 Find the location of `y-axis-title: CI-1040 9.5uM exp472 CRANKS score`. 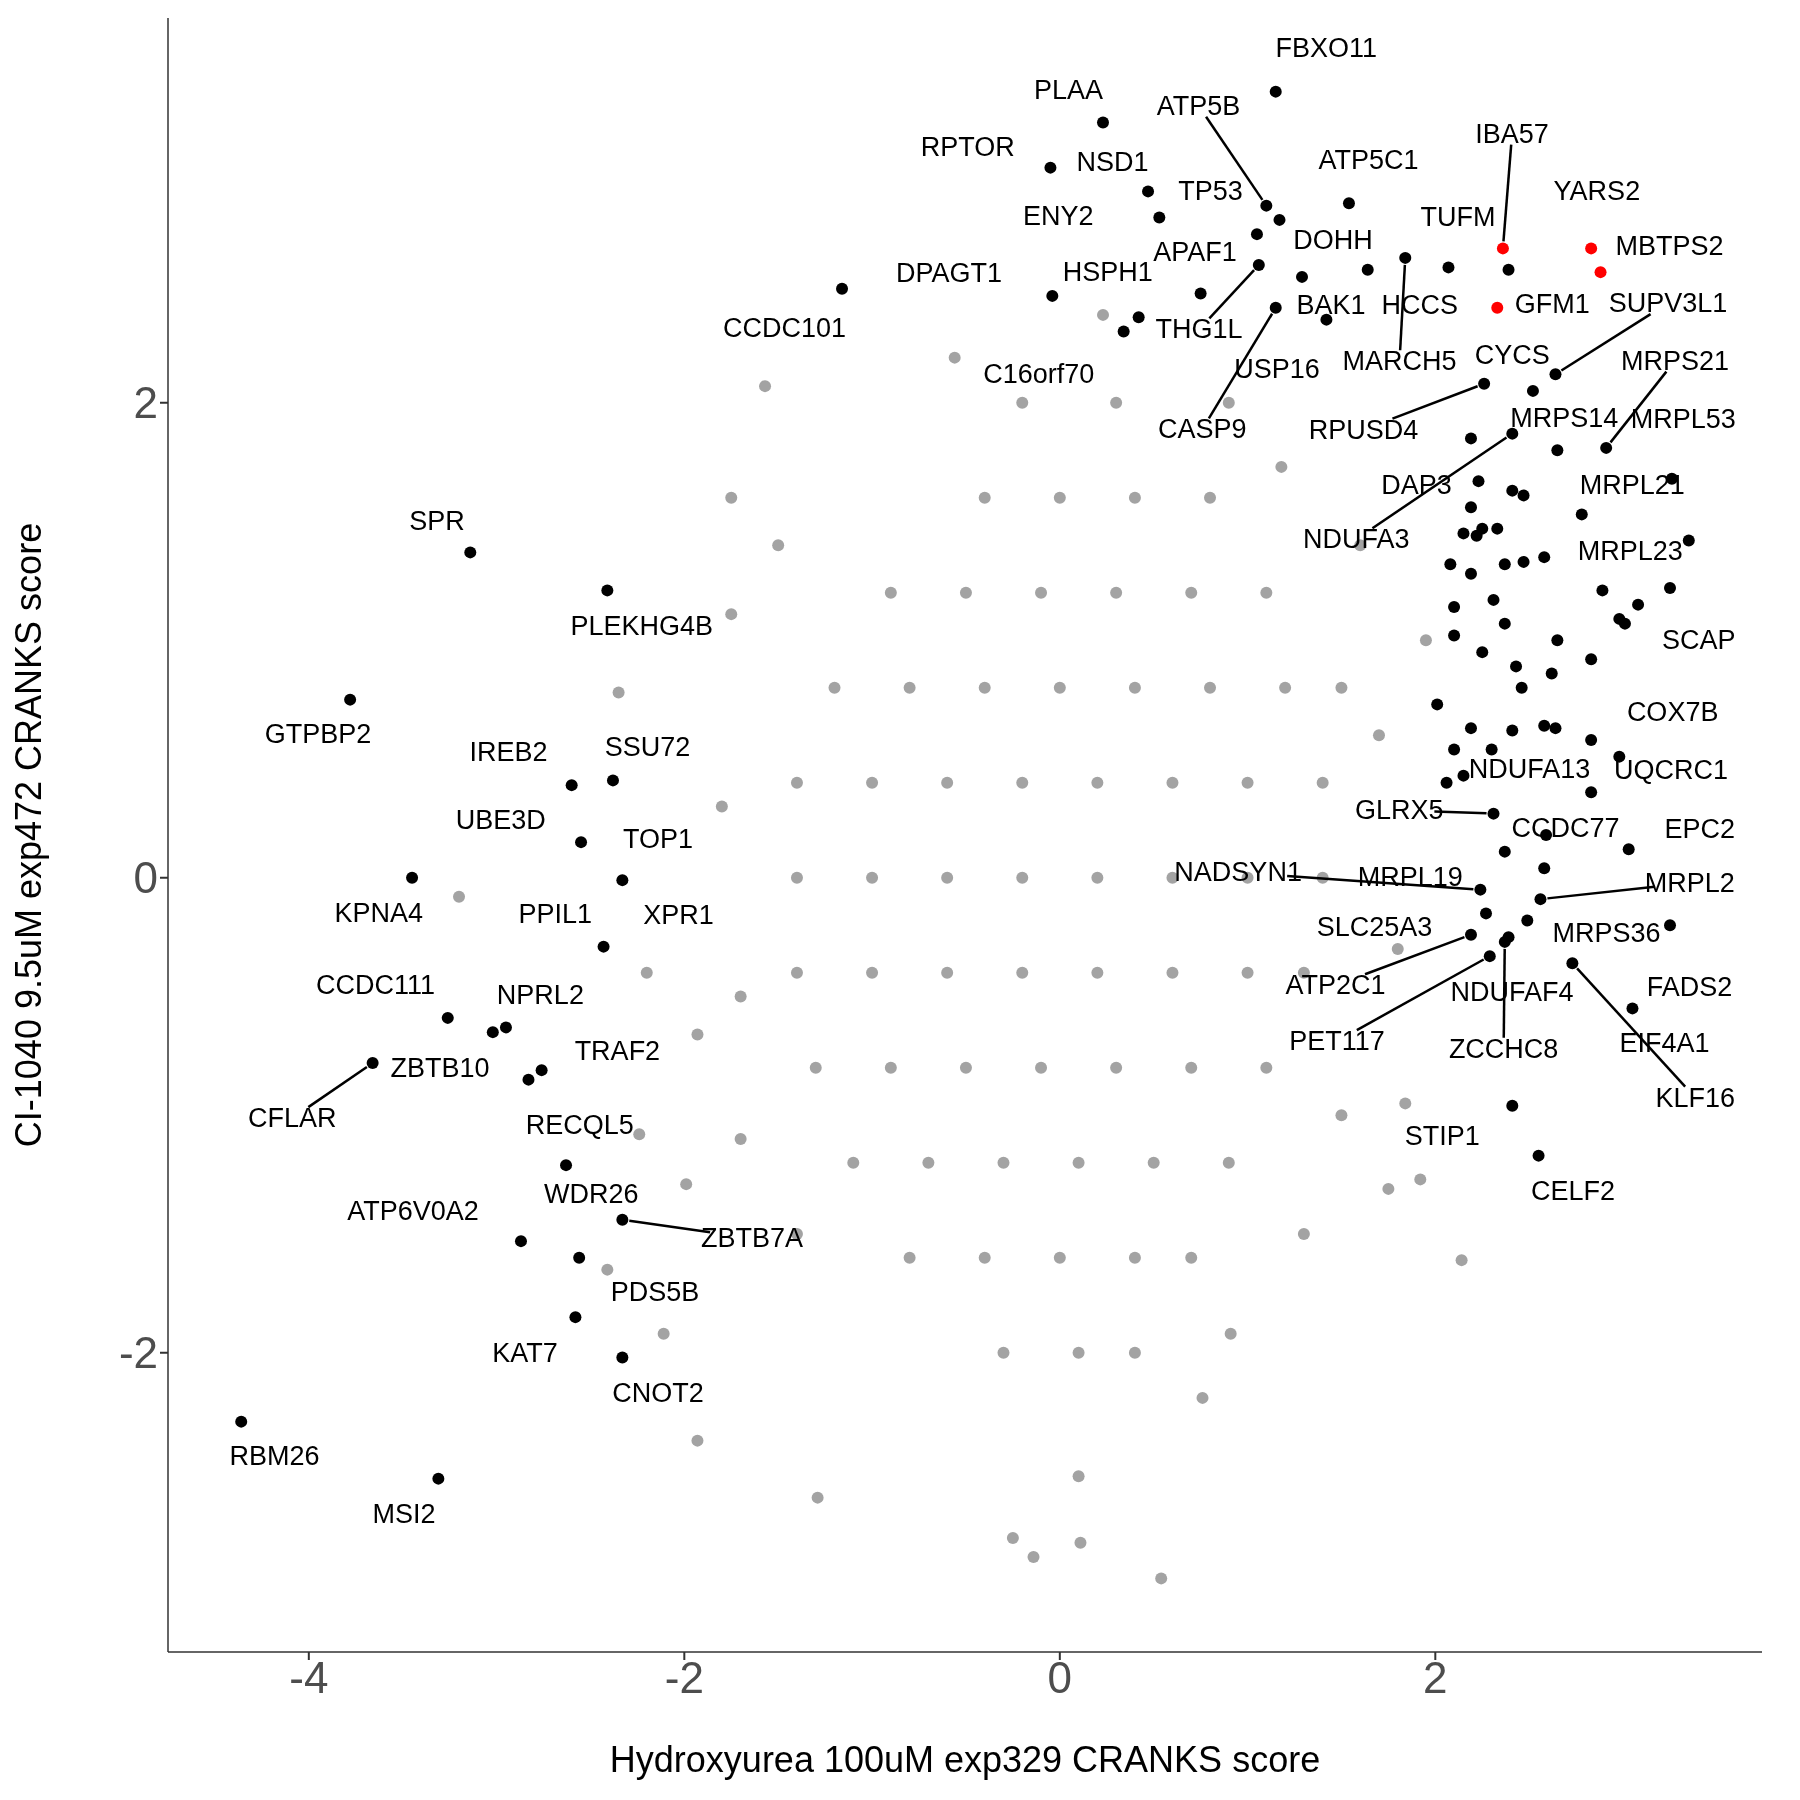

y-axis-title: CI-1040 9.5uM exp472 CRANKS score is located at coordinates (28, 835).